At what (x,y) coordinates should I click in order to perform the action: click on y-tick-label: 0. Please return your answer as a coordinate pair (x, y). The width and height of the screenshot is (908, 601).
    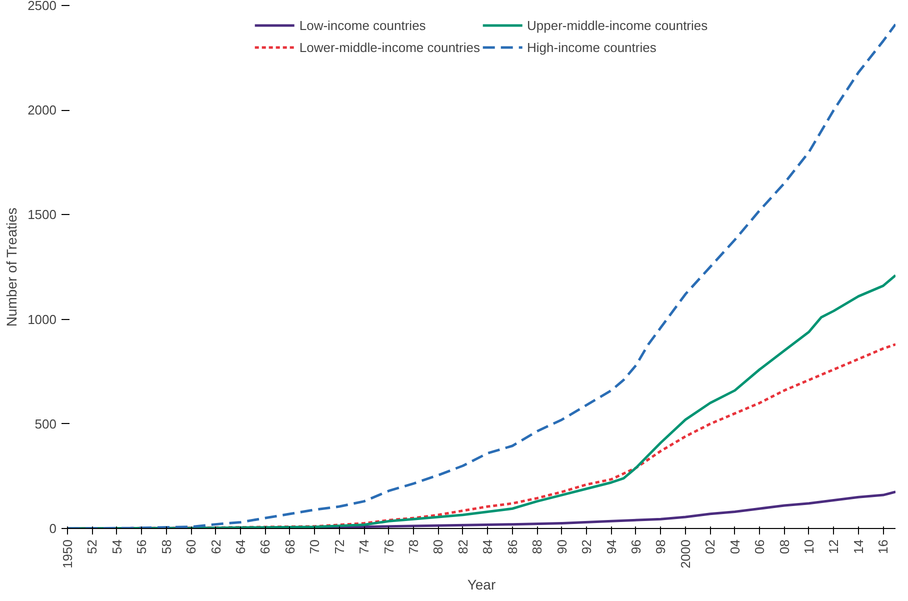
    Looking at the image, I should click on (53, 528).